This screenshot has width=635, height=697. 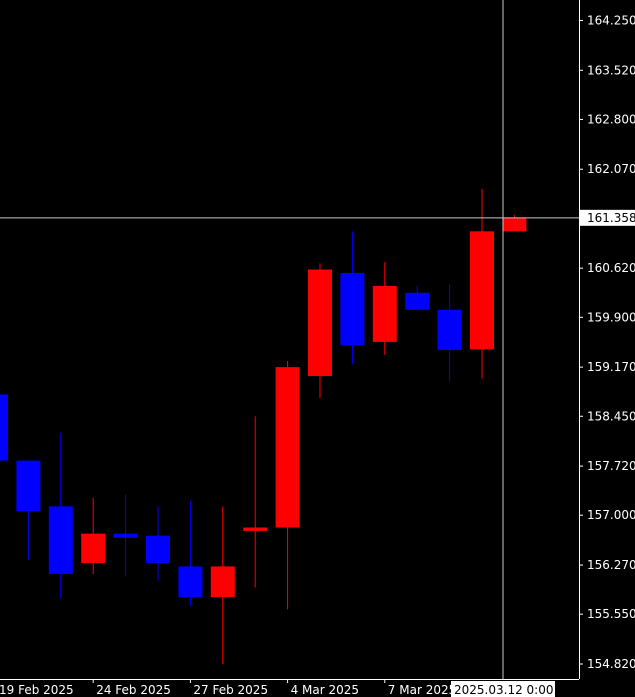 I want to click on time-tick-label: 7 Mar 2025, so click(x=422, y=690).